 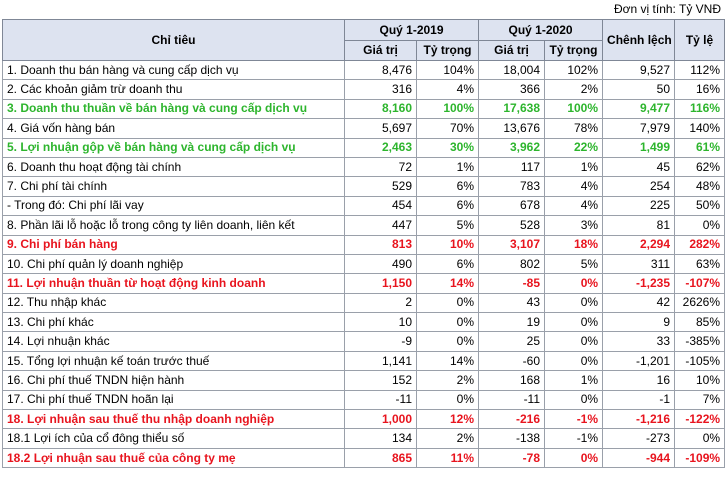 I want to click on ratio-cell: 50%, so click(x=700, y=206).